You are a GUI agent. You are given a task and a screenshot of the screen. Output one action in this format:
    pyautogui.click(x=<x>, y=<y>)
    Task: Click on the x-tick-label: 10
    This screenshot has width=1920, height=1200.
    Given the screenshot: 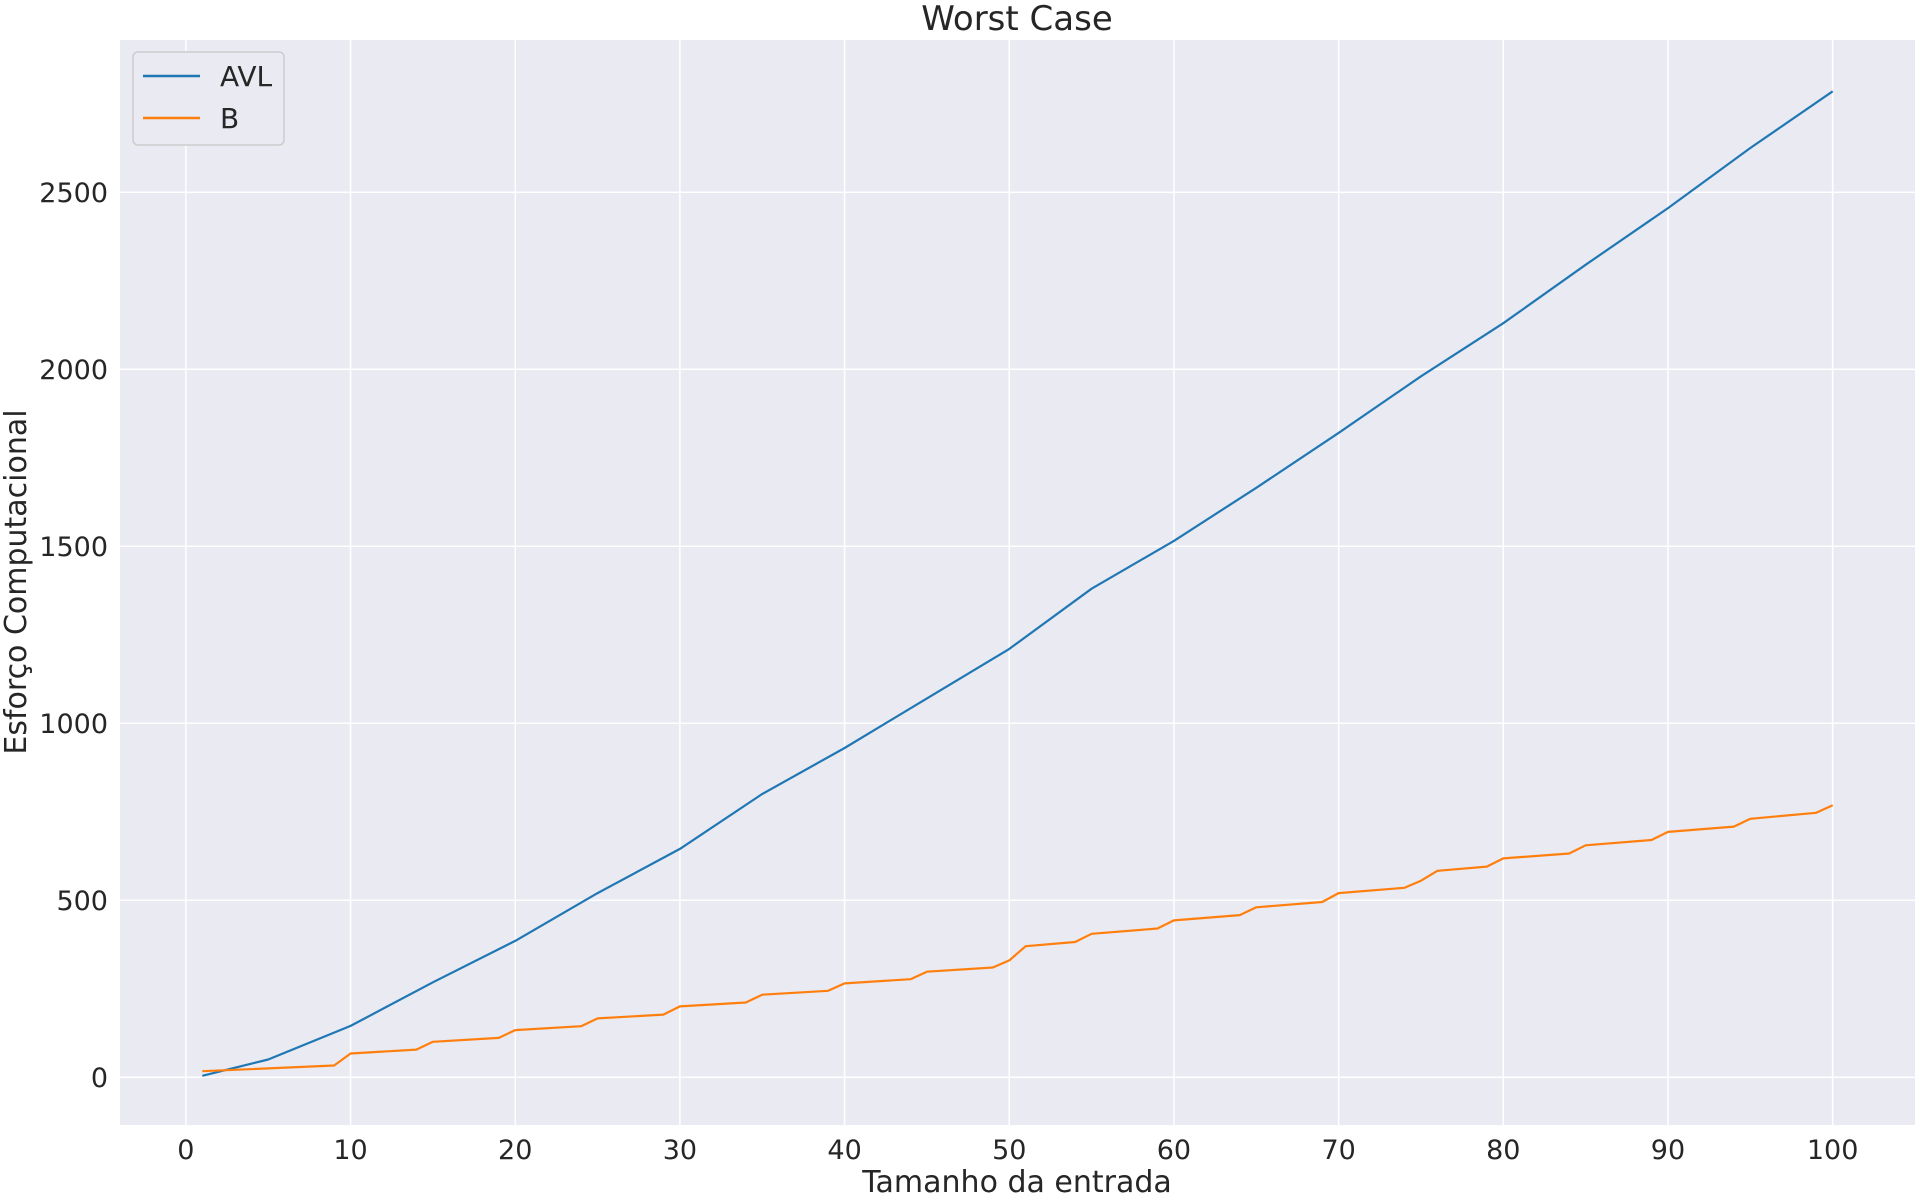 What is the action you would take?
    pyautogui.click(x=350, y=1150)
    